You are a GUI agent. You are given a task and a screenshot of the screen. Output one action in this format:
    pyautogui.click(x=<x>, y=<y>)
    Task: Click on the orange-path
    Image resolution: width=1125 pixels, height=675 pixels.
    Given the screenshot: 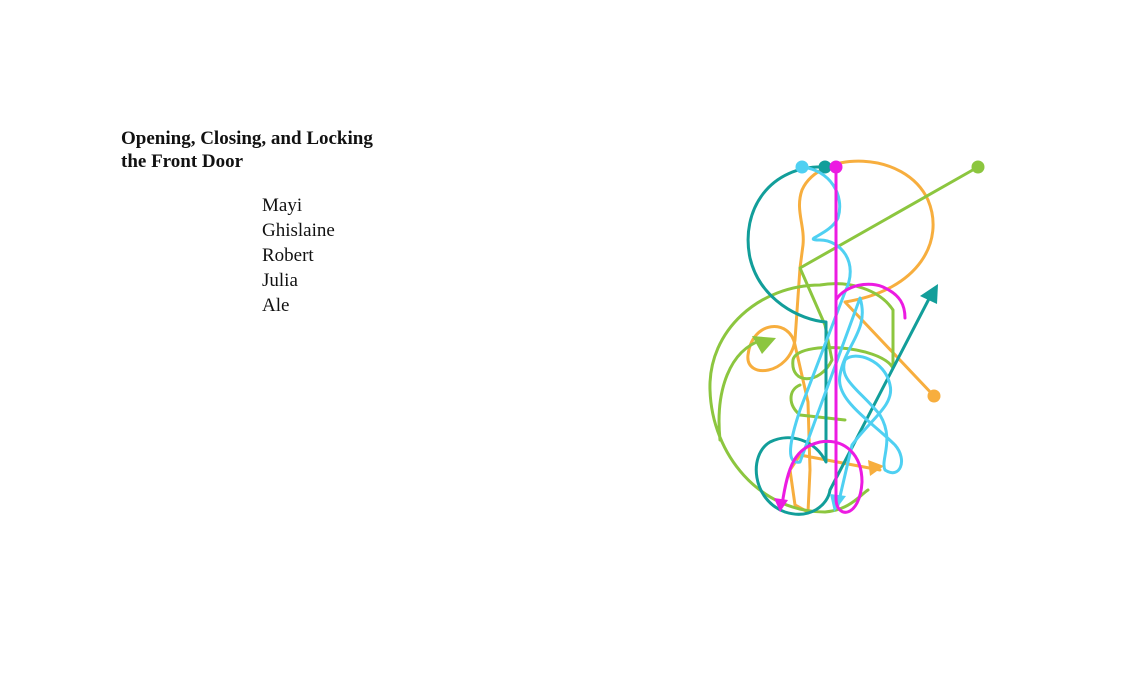 What is the action you would take?
    pyautogui.click(x=841, y=336)
    